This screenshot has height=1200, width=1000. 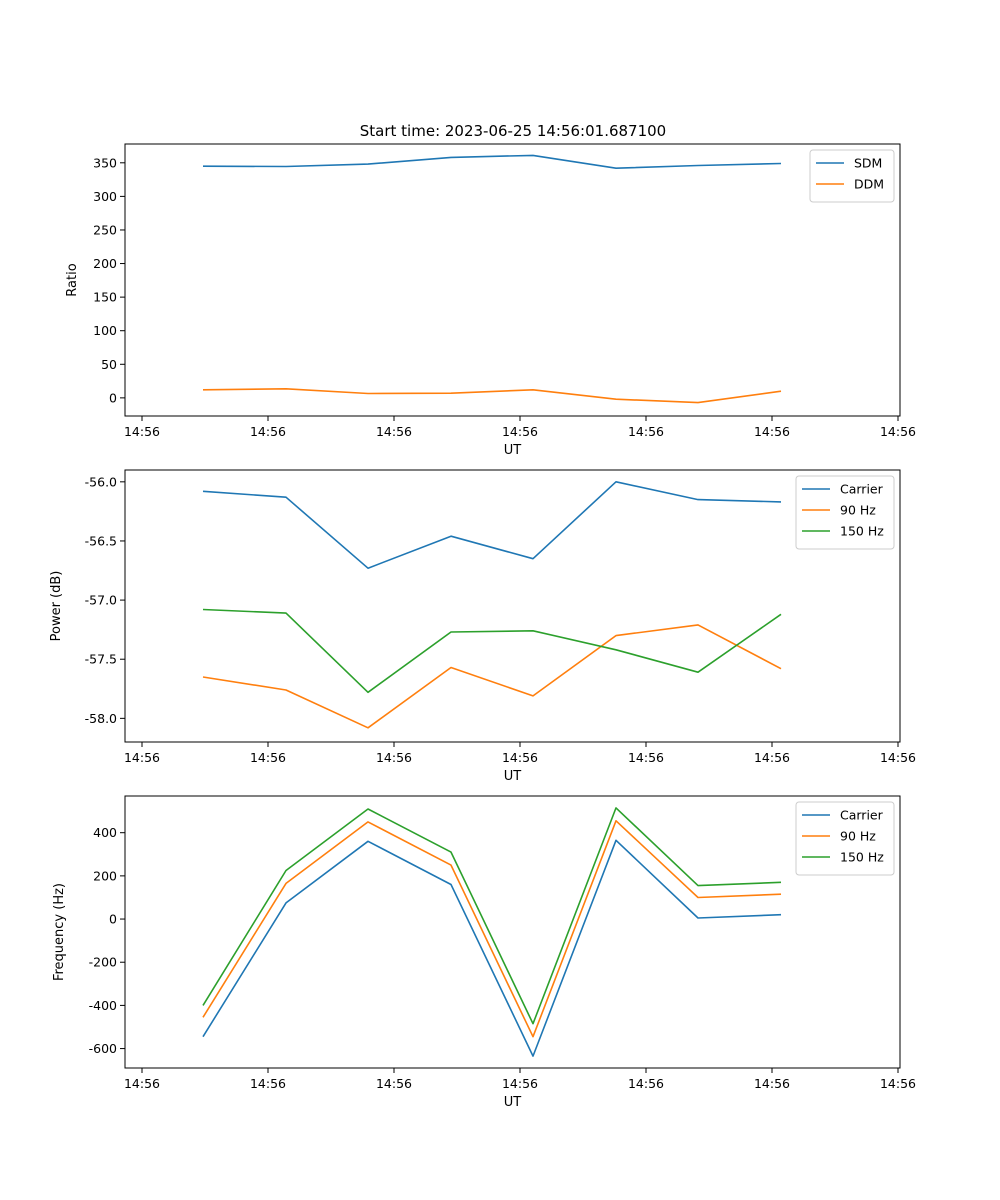 I want to click on y-tick-label: 150, so click(x=105, y=297).